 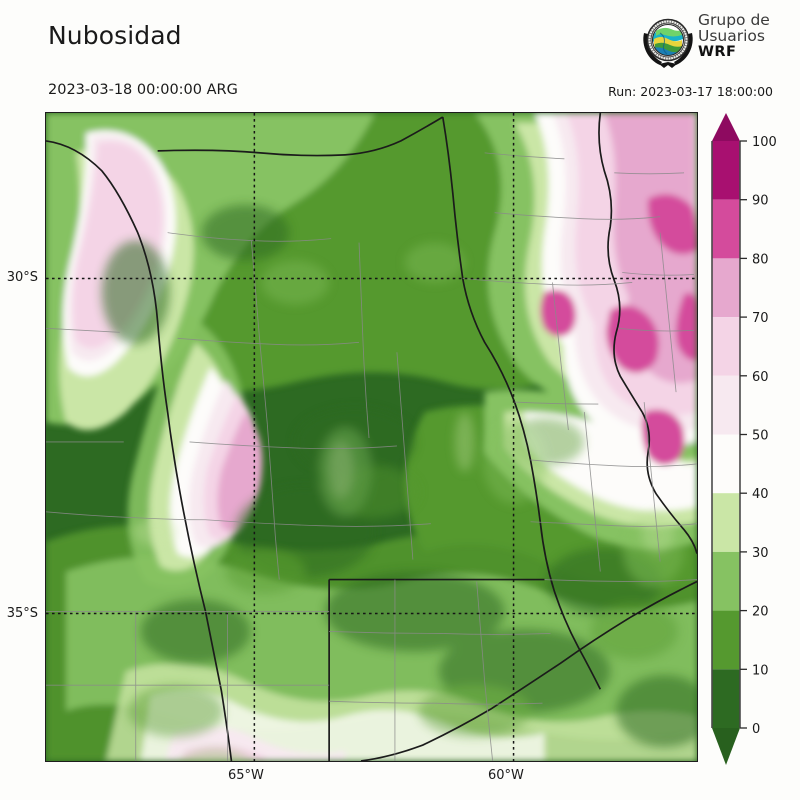 What do you see at coordinates (734, 20) in the screenshot?
I see `logo-line-1: Grupo de` at bounding box center [734, 20].